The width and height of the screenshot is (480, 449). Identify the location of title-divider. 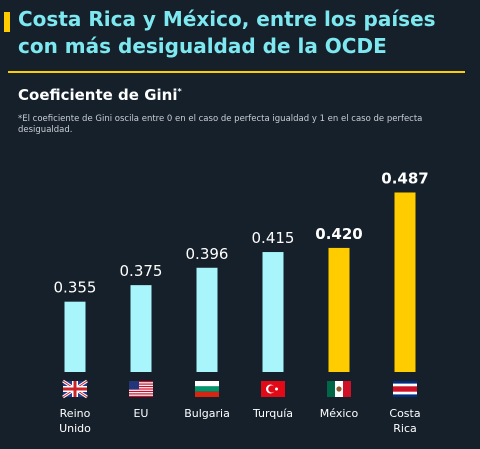
(236, 72).